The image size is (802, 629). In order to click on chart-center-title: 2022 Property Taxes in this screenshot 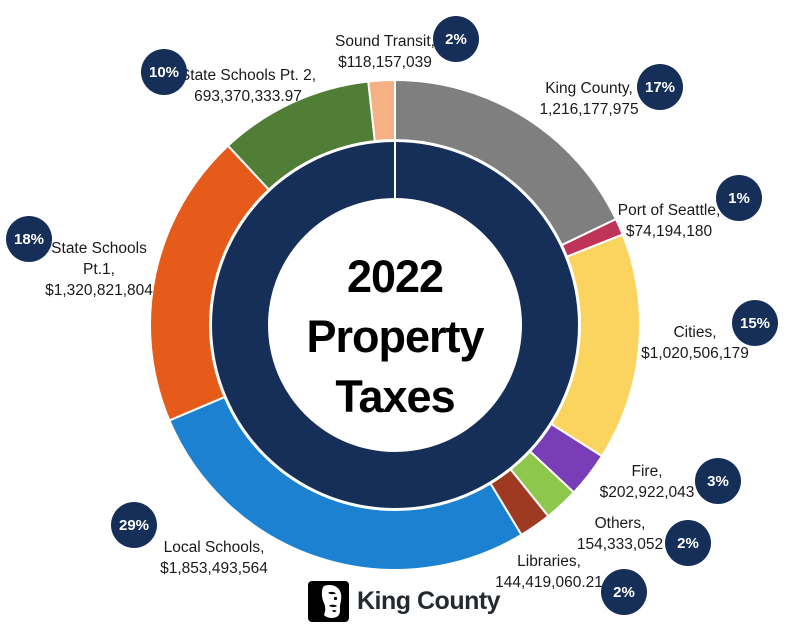, I will do `click(395, 337)`.